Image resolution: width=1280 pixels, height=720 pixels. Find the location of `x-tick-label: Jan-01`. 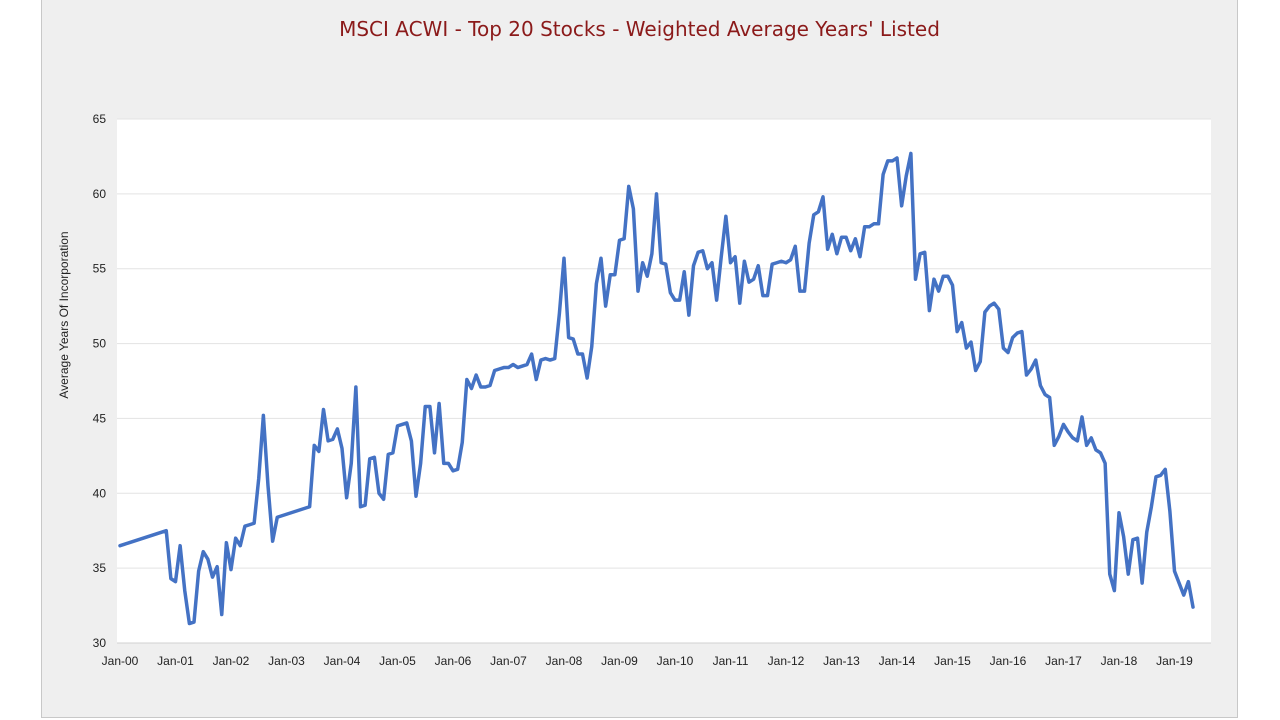

x-tick-label: Jan-01 is located at coordinates (175, 661).